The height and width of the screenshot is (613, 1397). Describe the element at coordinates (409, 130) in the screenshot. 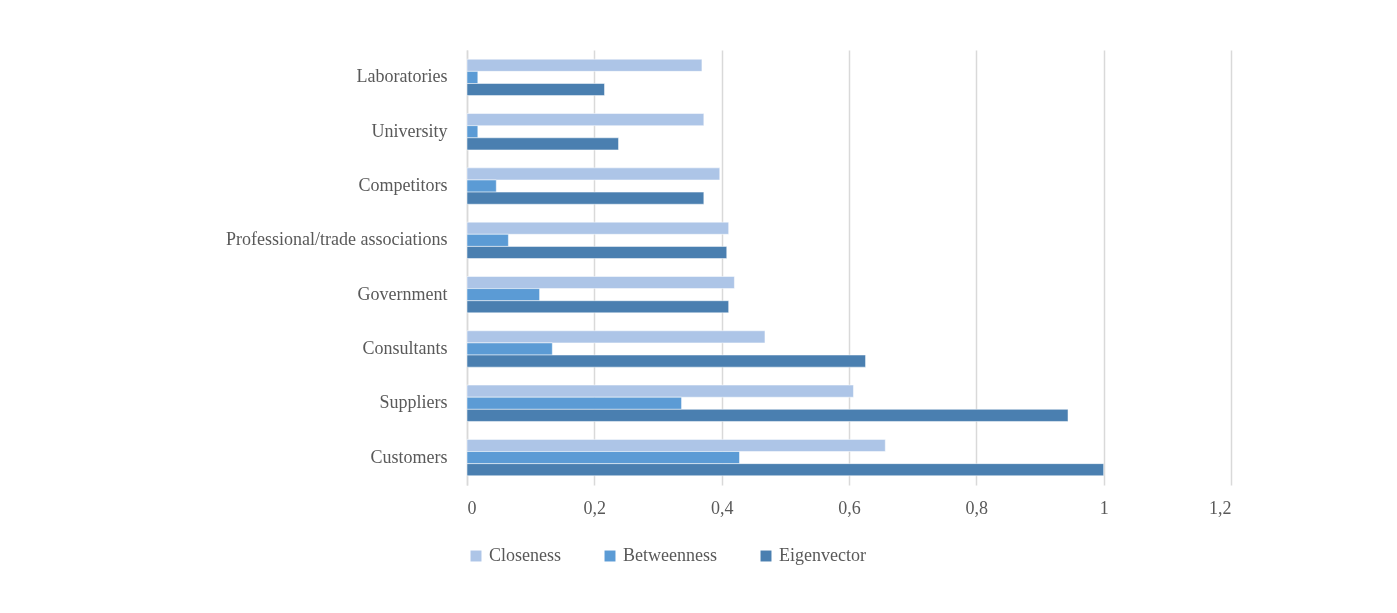

I see `y-tick-label: University` at that location.